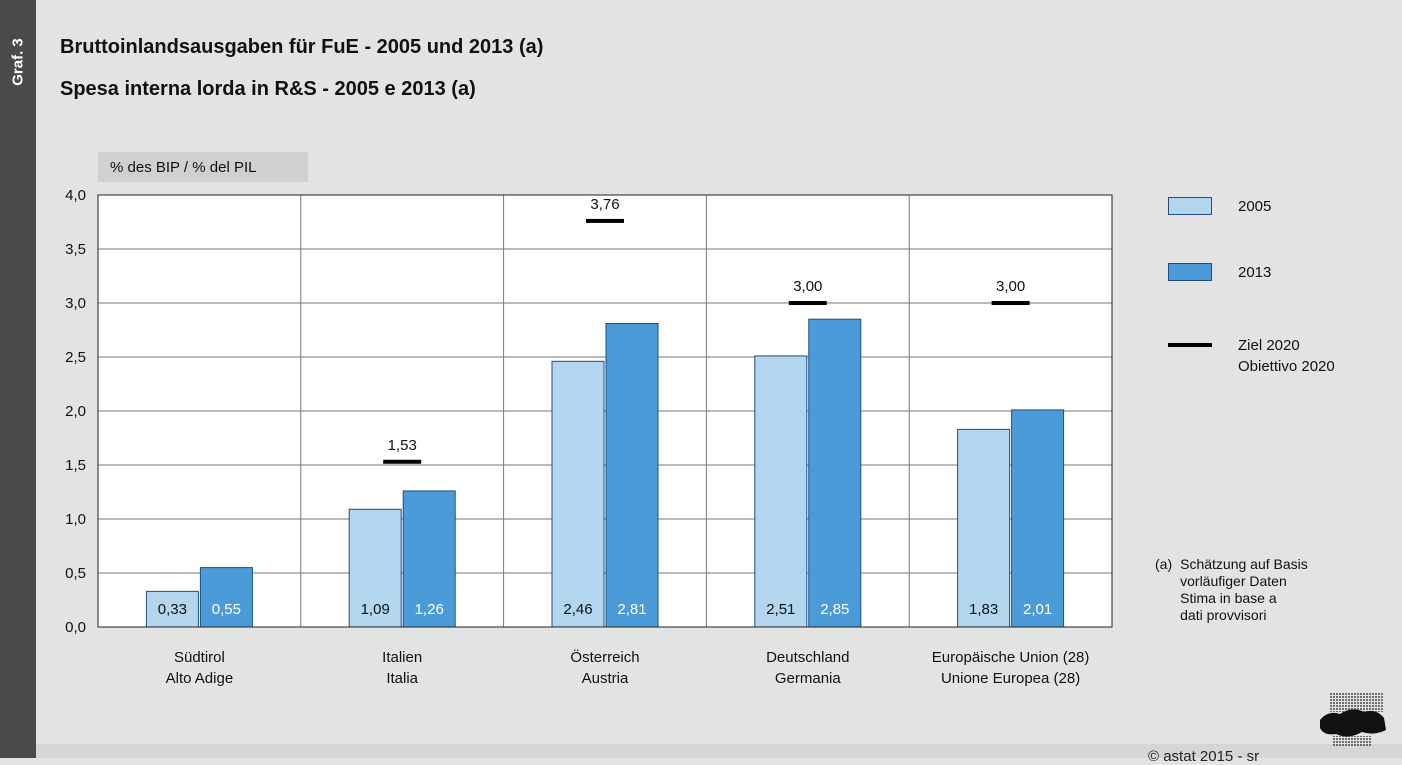 The image size is (1402, 765). I want to click on bottom-band, so click(719, 751).